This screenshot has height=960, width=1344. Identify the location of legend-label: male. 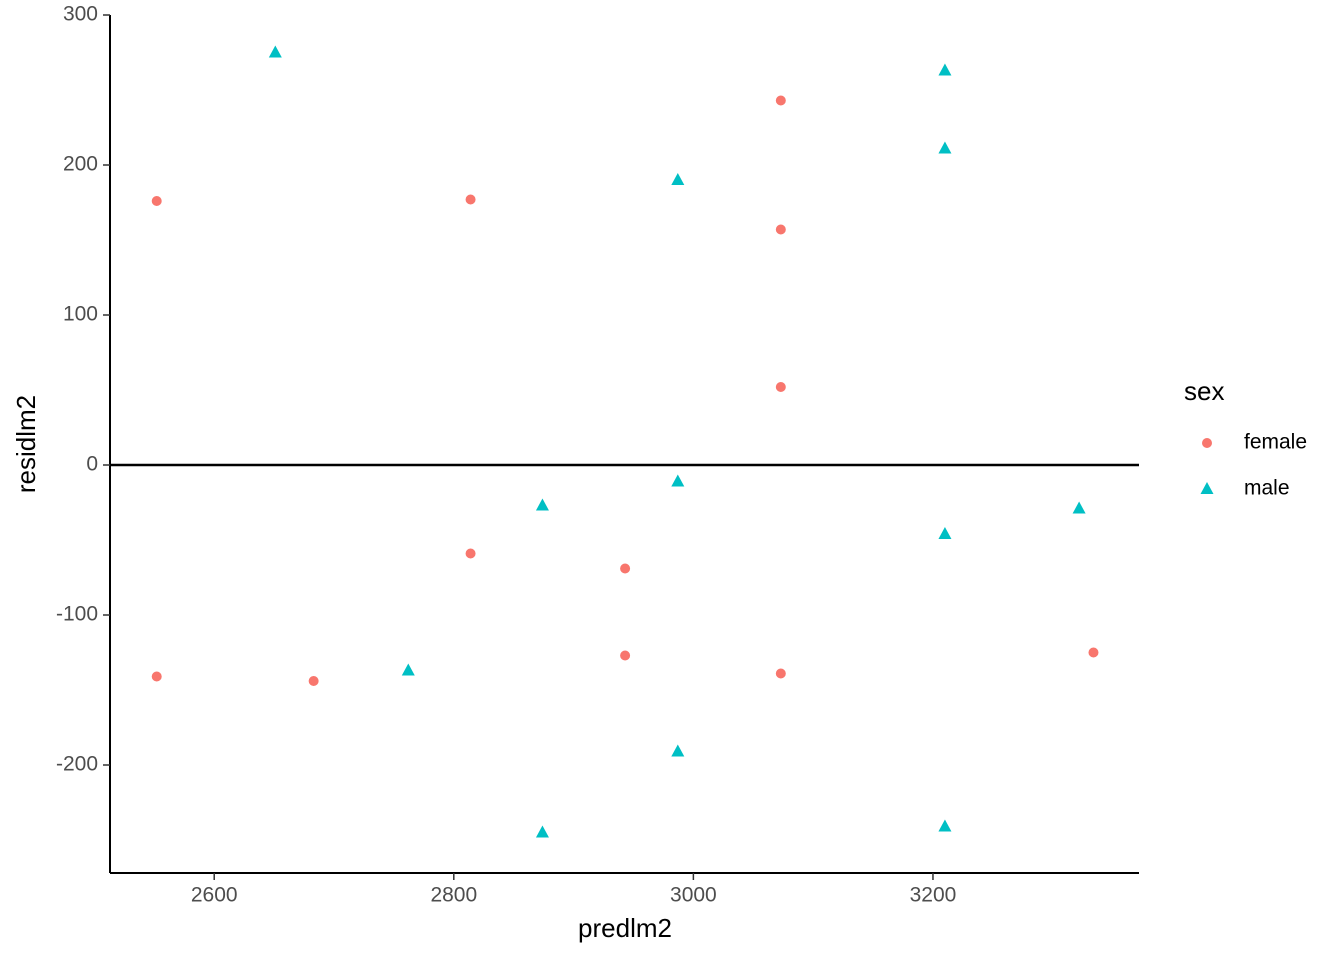
(1267, 488).